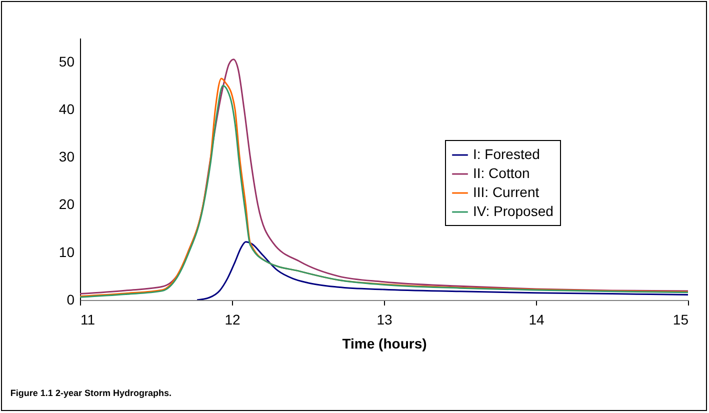 This screenshot has height=413, width=709. What do you see at coordinates (232, 320) in the screenshot?
I see `x-tick-label: 12` at bounding box center [232, 320].